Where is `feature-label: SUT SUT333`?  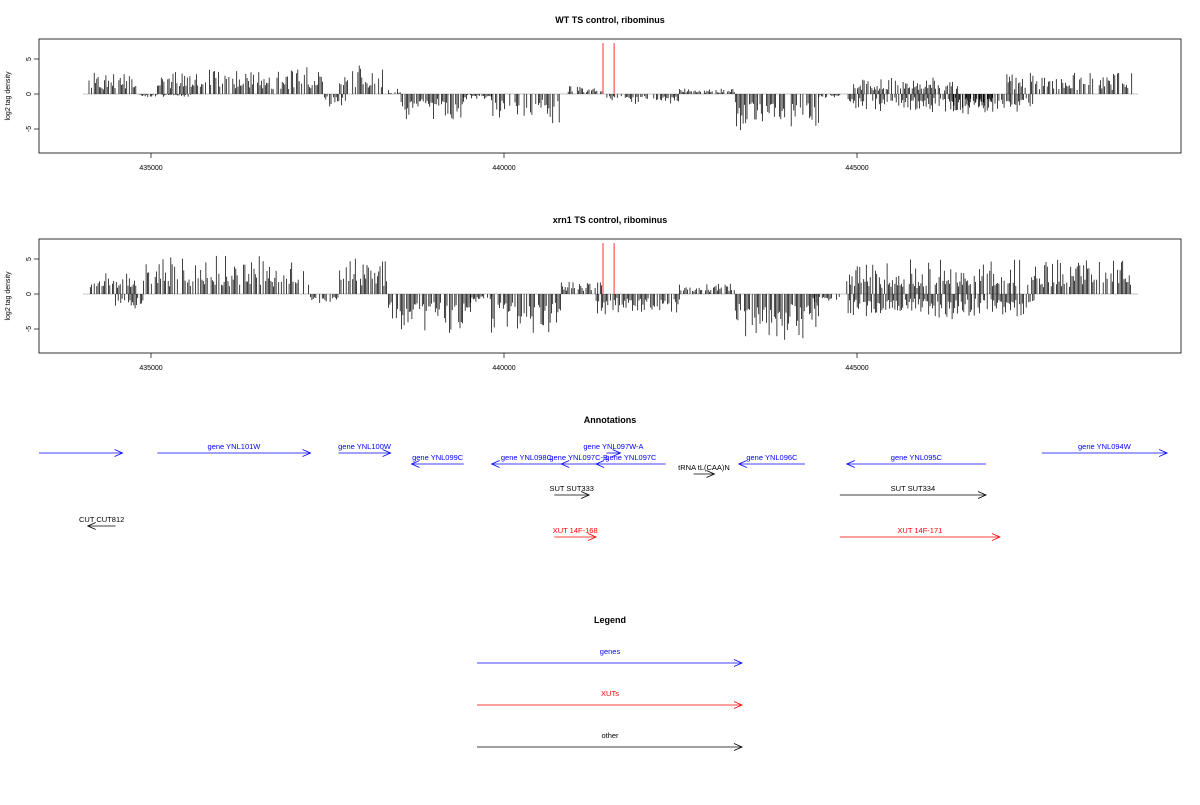
feature-label: SUT SUT333 is located at coordinates (571, 488).